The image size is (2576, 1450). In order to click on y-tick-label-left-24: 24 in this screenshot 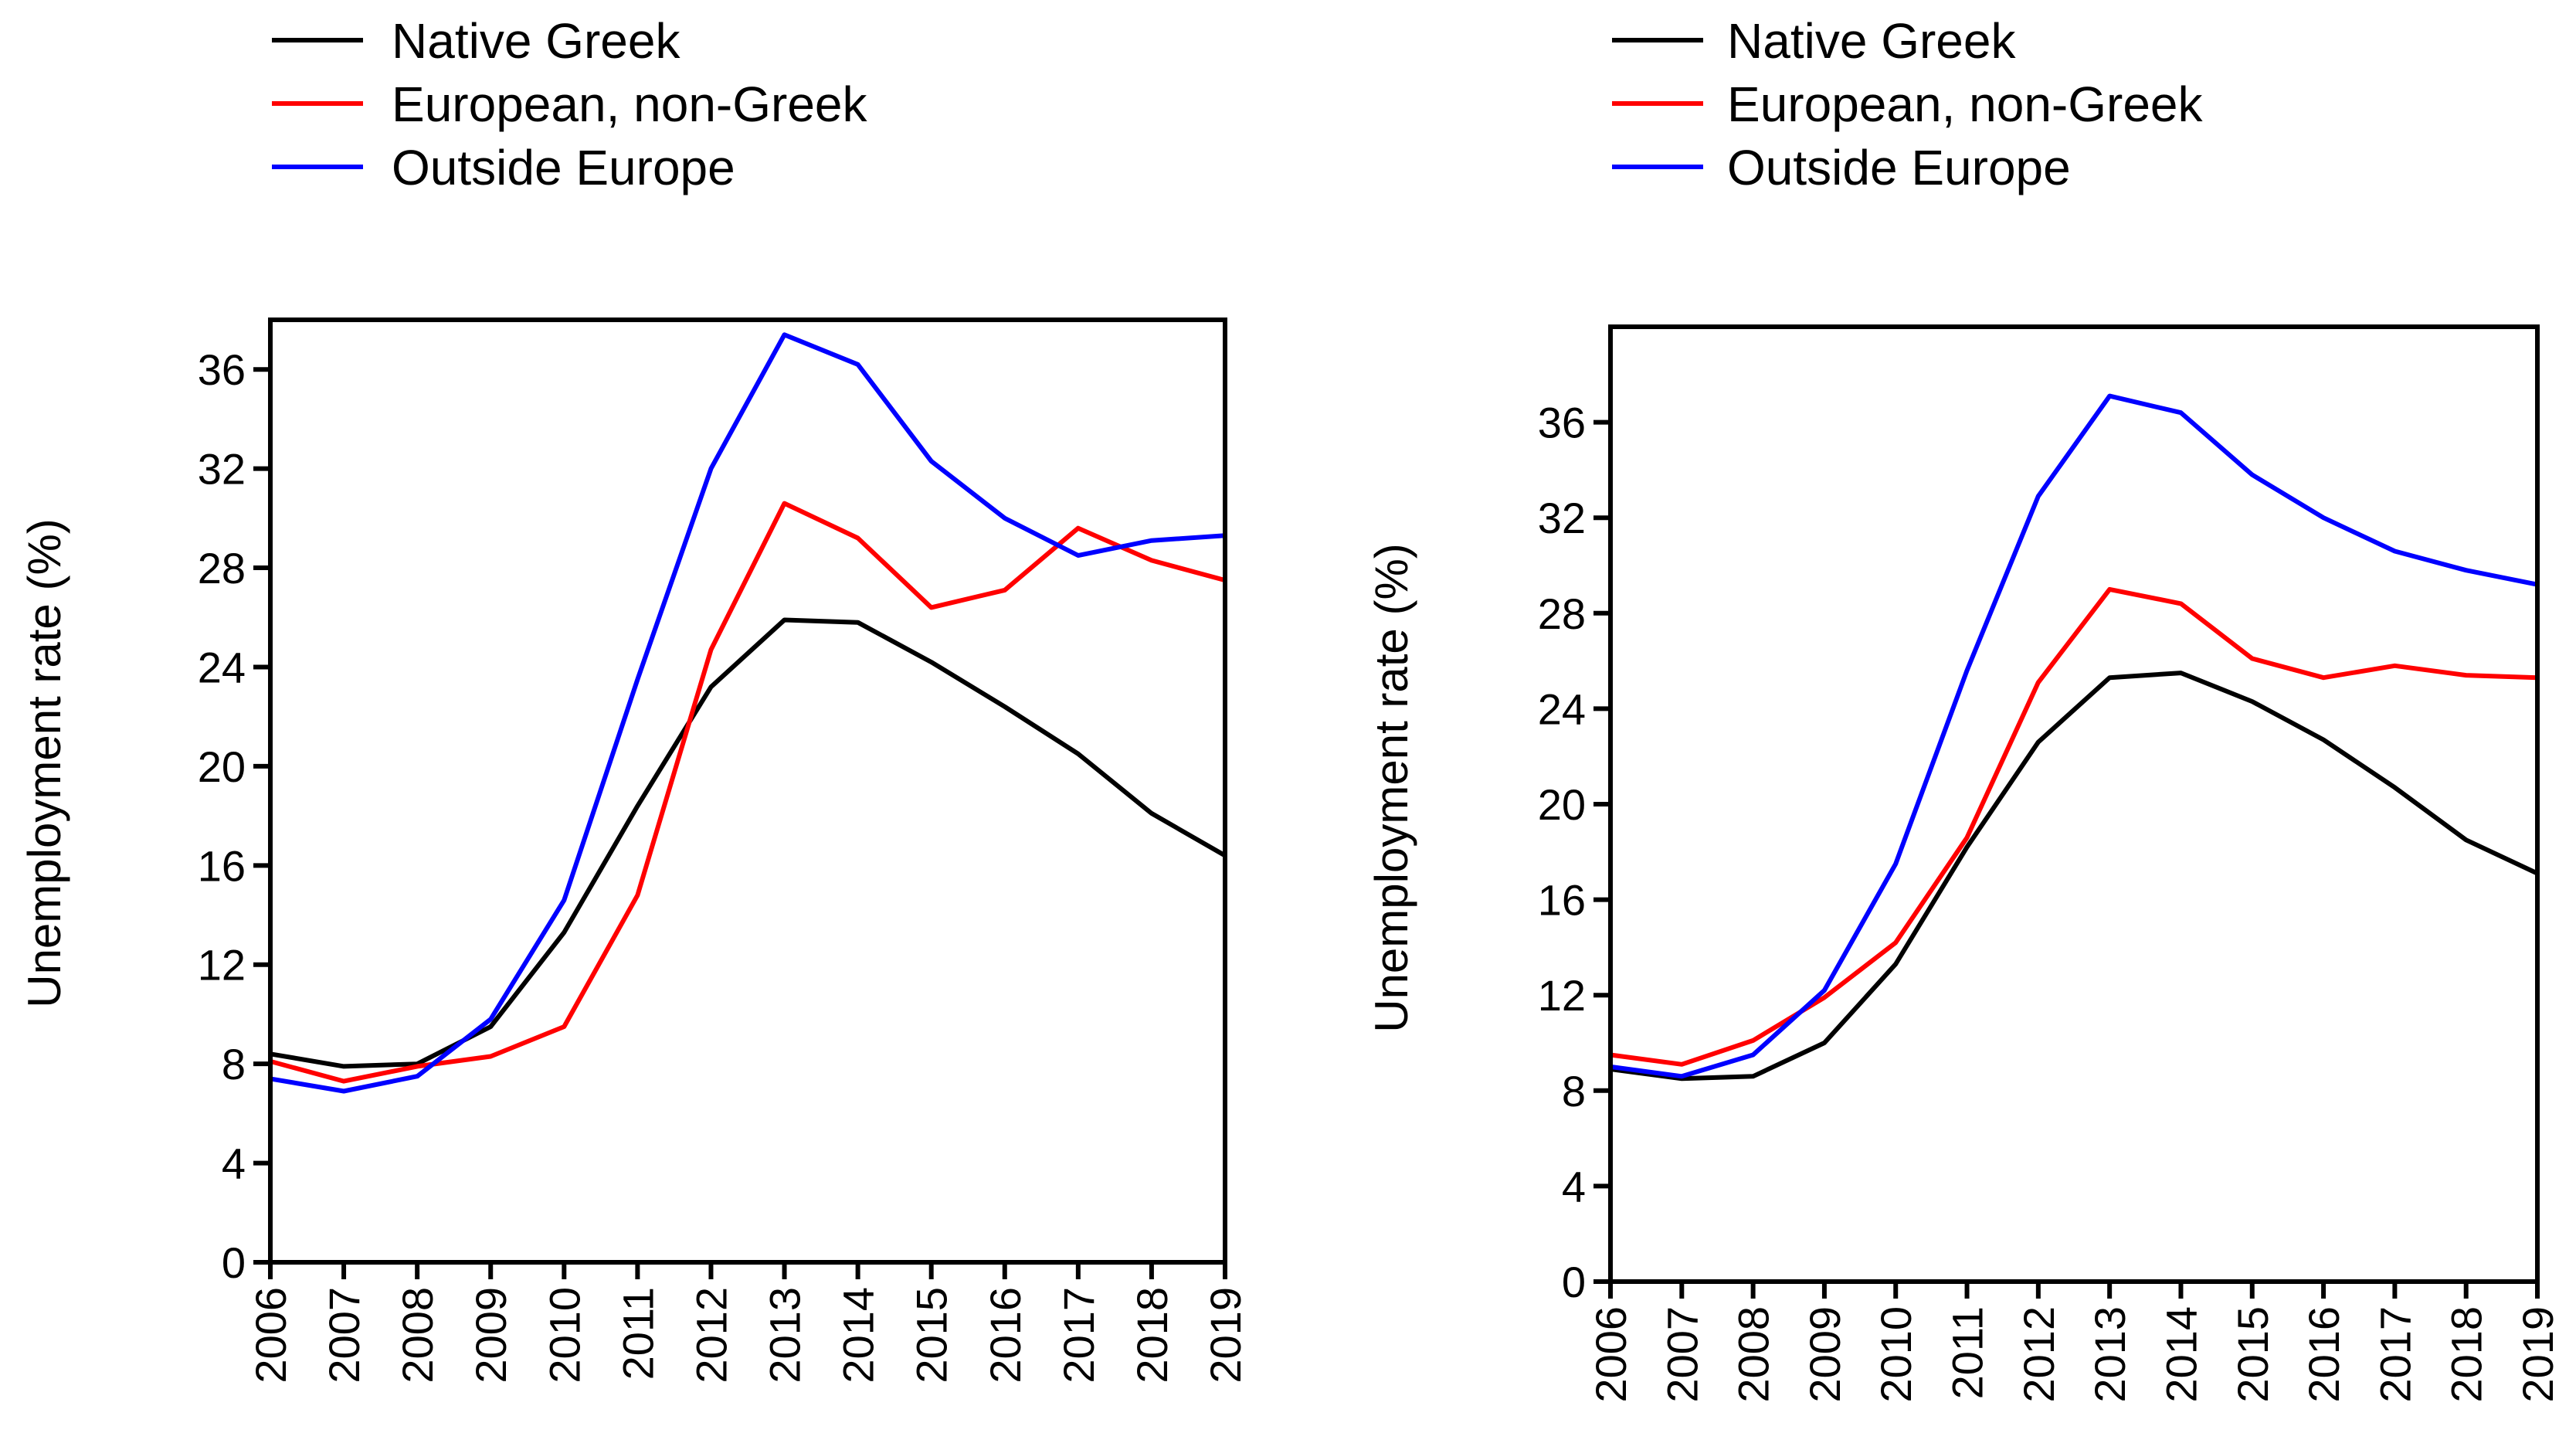, I will do `click(222, 667)`.